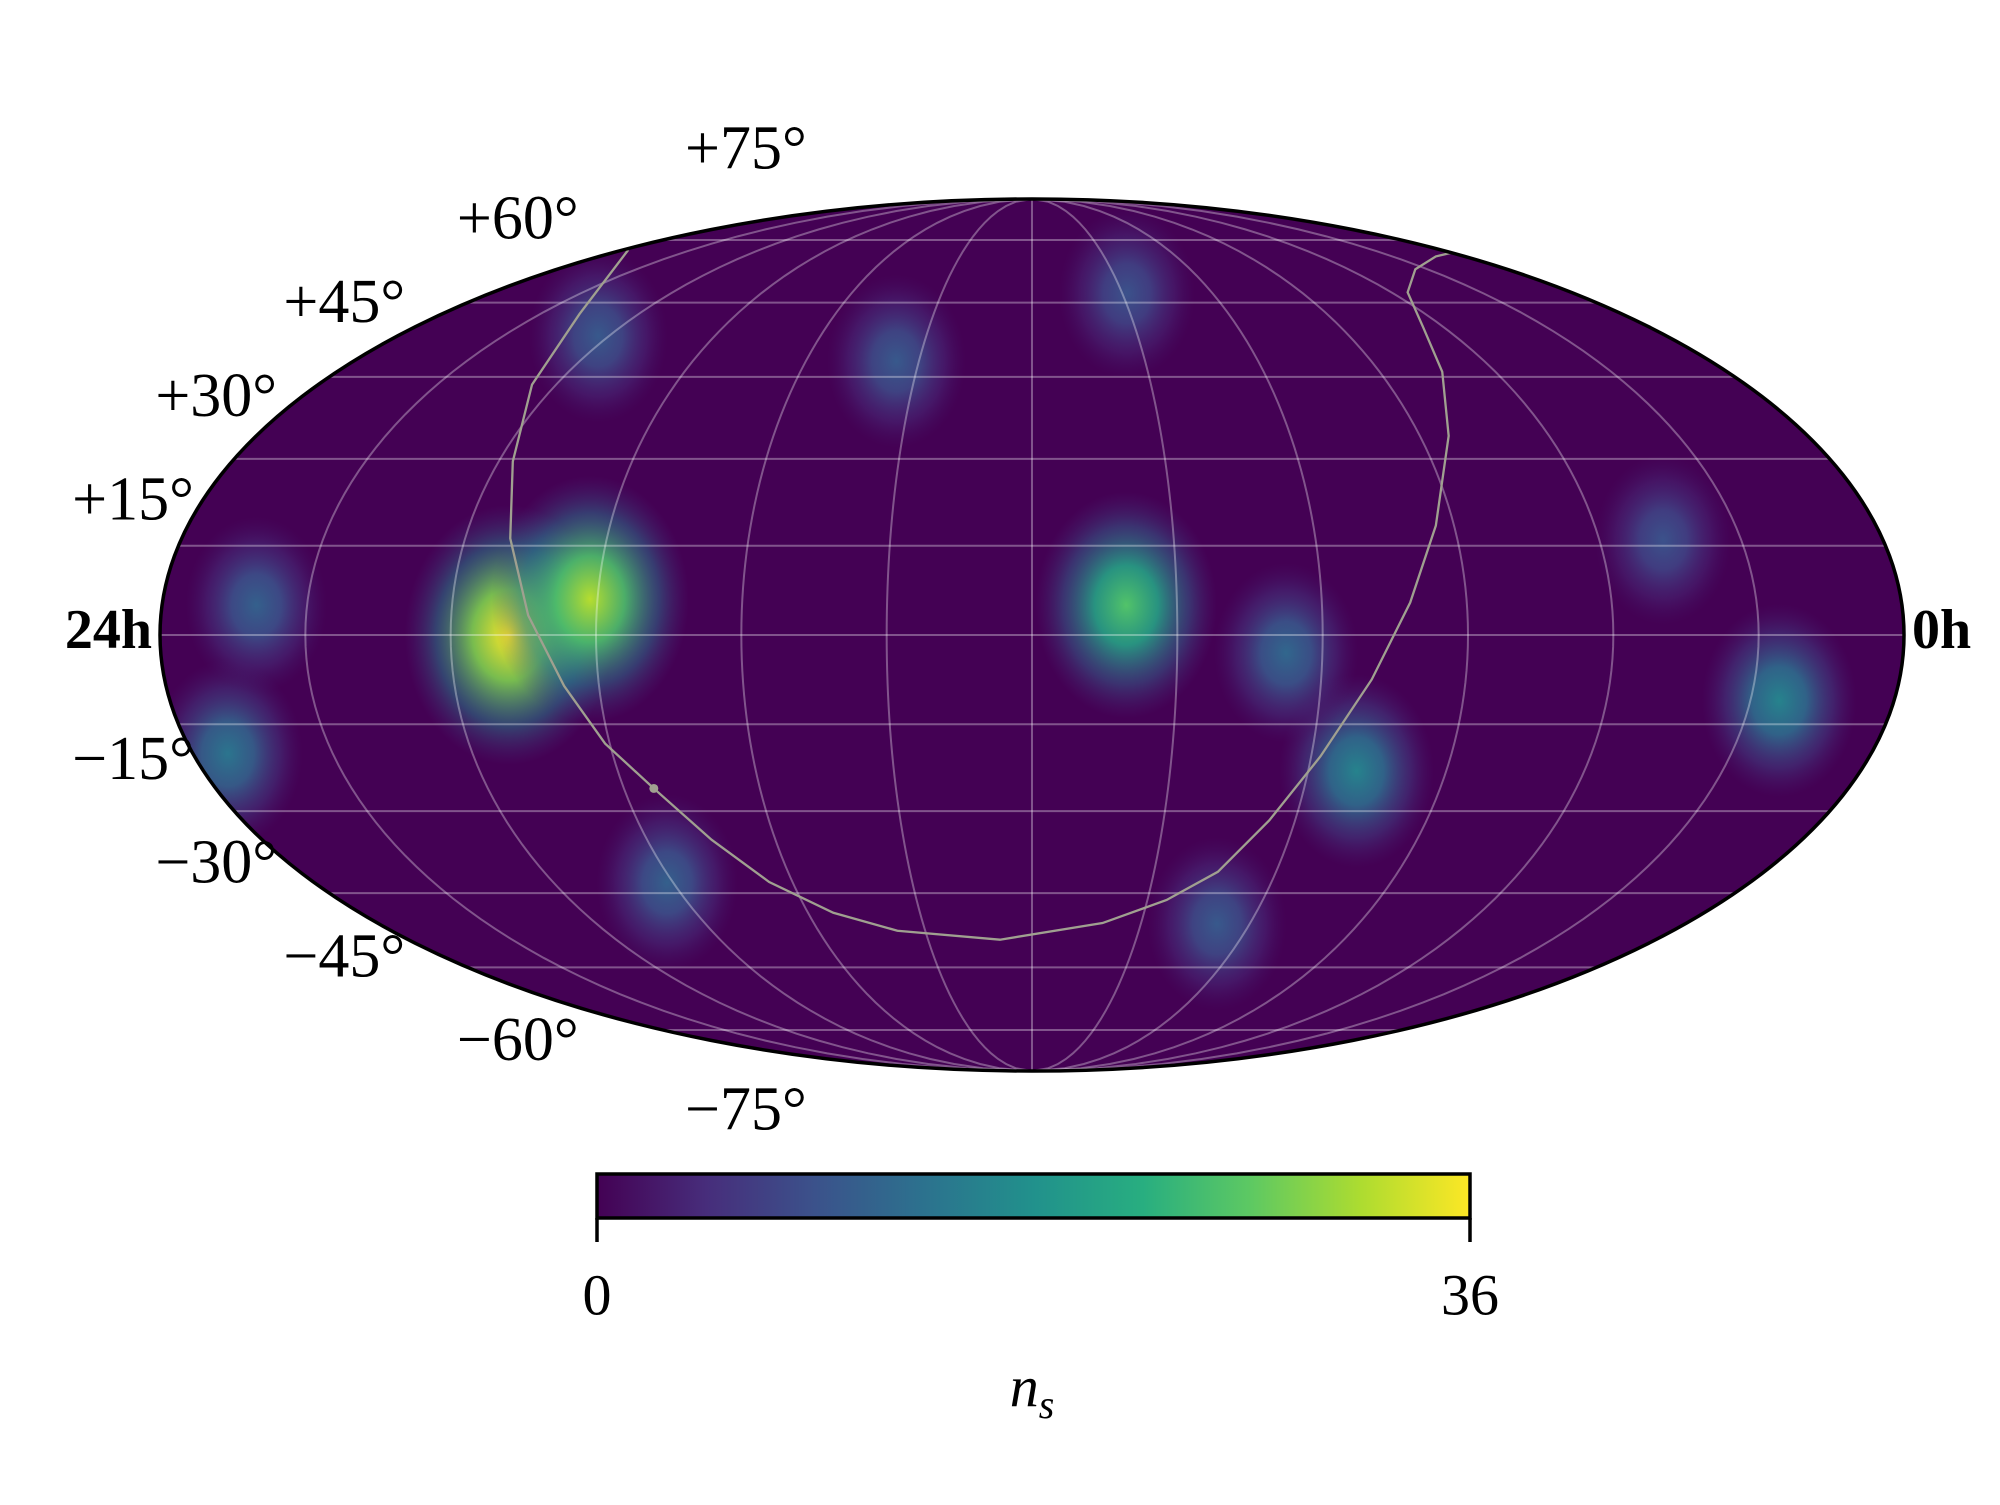 The width and height of the screenshot is (2000, 1505). What do you see at coordinates (1470, 1294) in the screenshot?
I see `colorbar-tick-label: 36` at bounding box center [1470, 1294].